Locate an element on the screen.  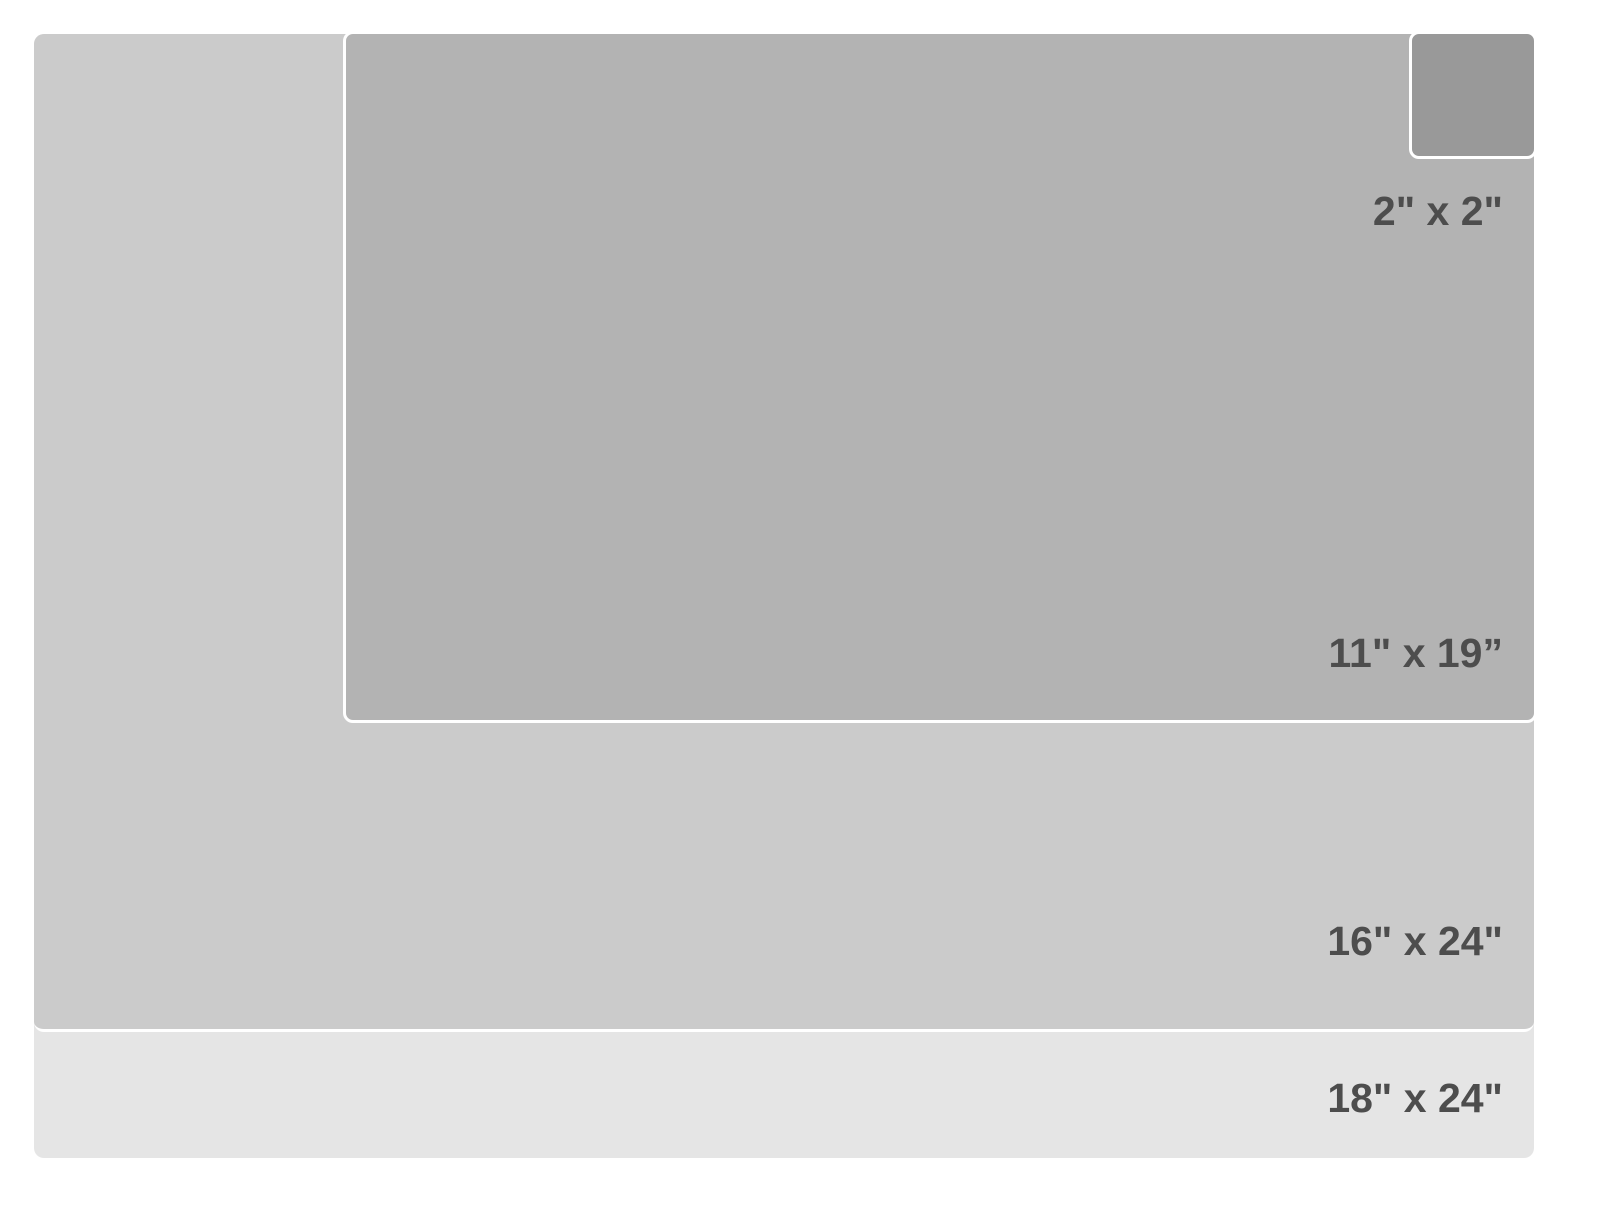
label-2x2: 2" x 2" is located at coordinates (1437, 211).